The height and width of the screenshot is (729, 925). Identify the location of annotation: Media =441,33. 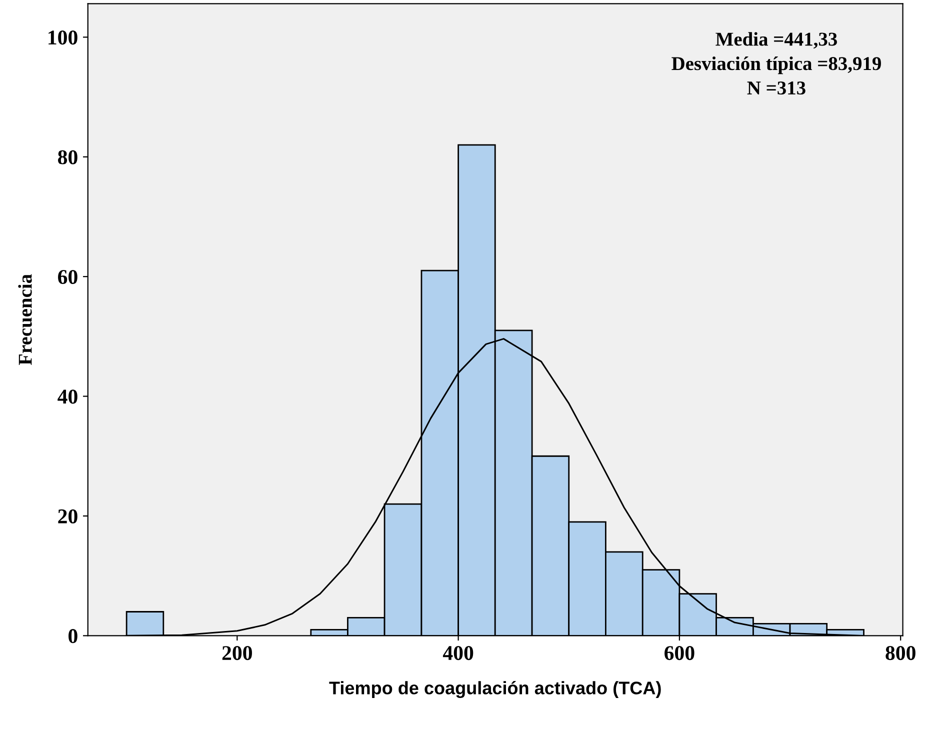
(776, 40).